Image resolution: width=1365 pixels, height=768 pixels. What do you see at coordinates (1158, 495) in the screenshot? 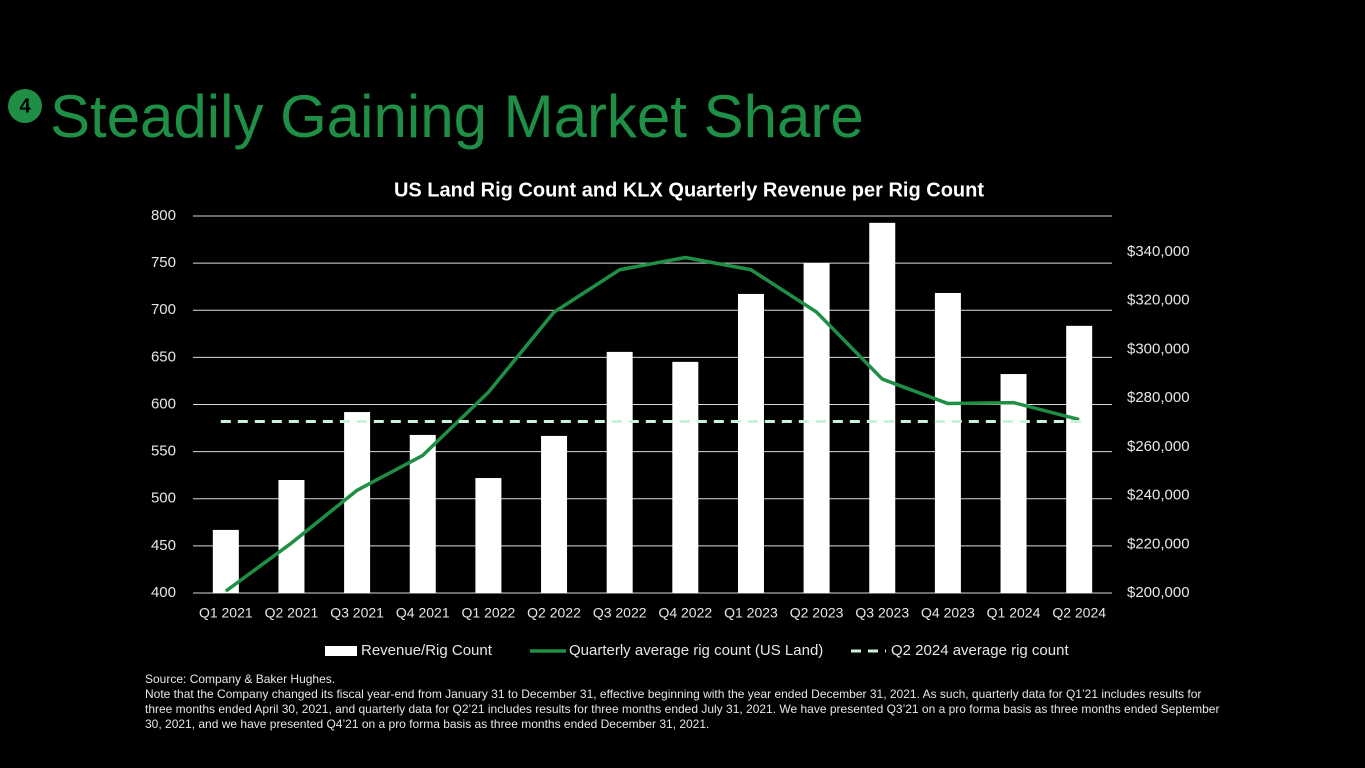
I see `y2-tick-label: $240,000` at bounding box center [1158, 495].